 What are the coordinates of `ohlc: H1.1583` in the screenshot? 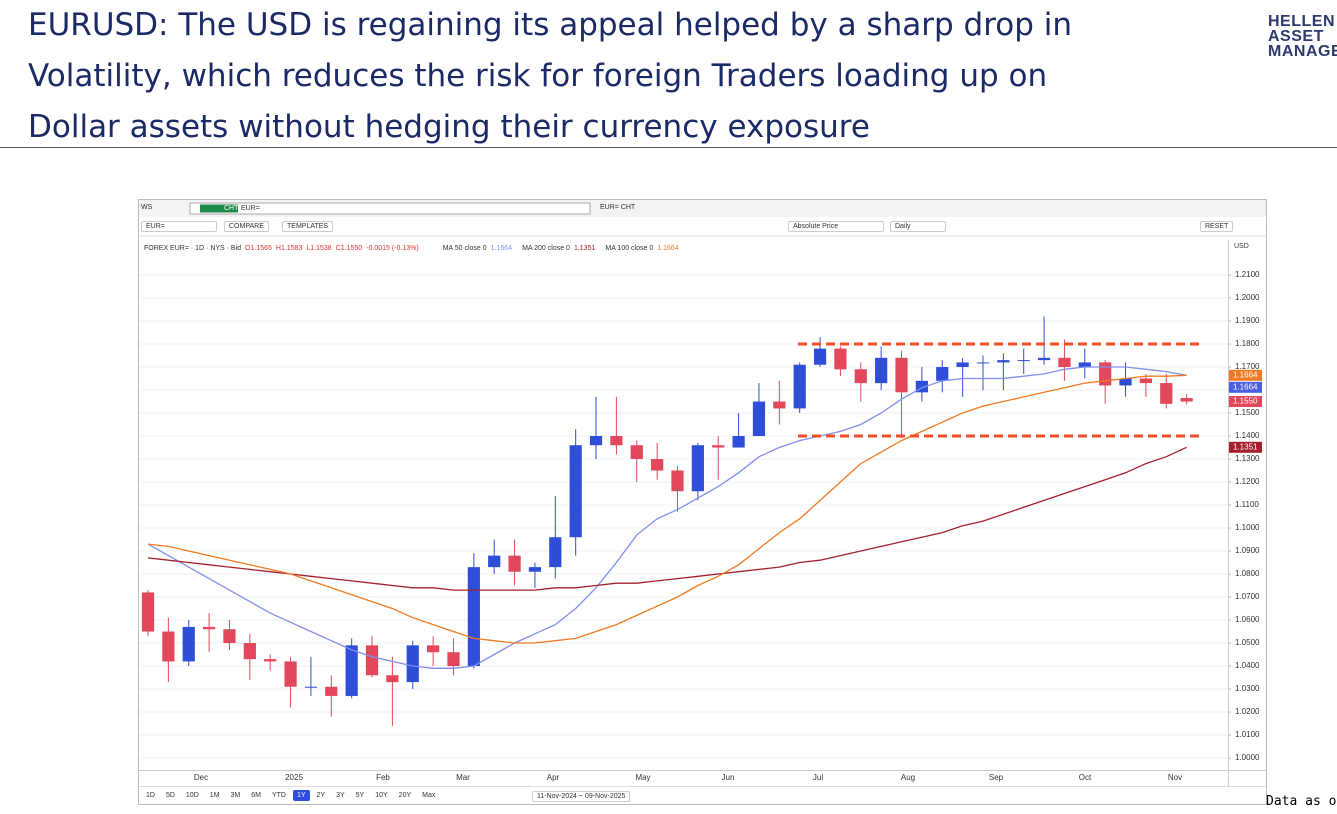 It's located at (289, 248).